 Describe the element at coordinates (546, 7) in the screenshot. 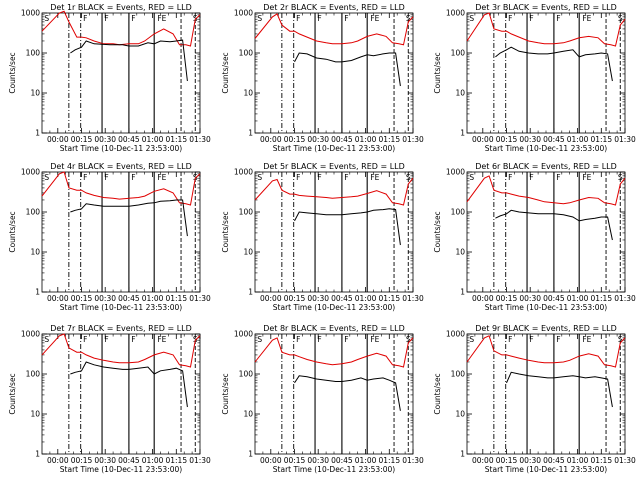

I see `panel-title: Det 3r BLACK = Events, RED = LLD` at that location.